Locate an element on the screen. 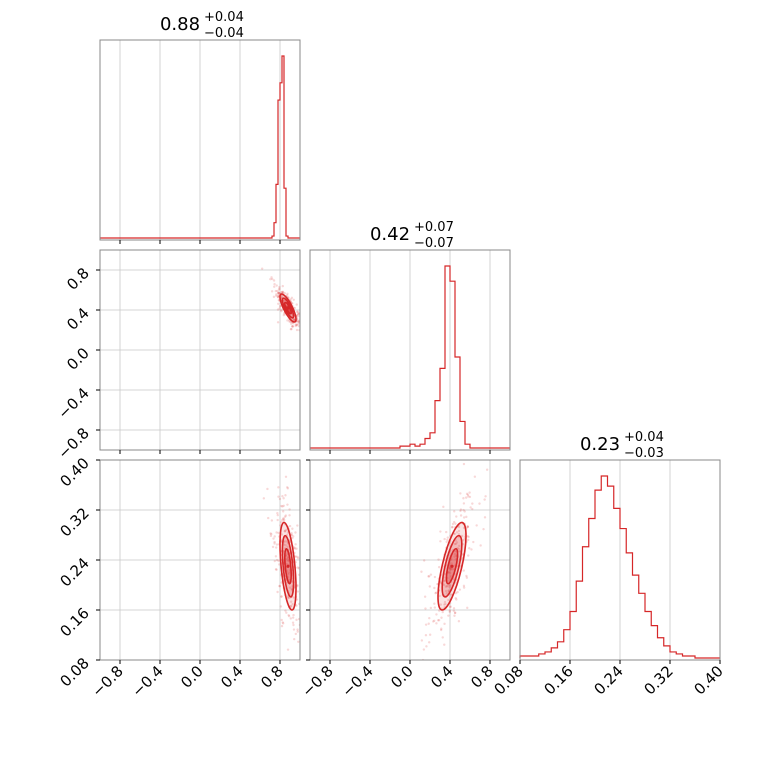  x-tick-label: 0.0 is located at coordinates (192, 677).